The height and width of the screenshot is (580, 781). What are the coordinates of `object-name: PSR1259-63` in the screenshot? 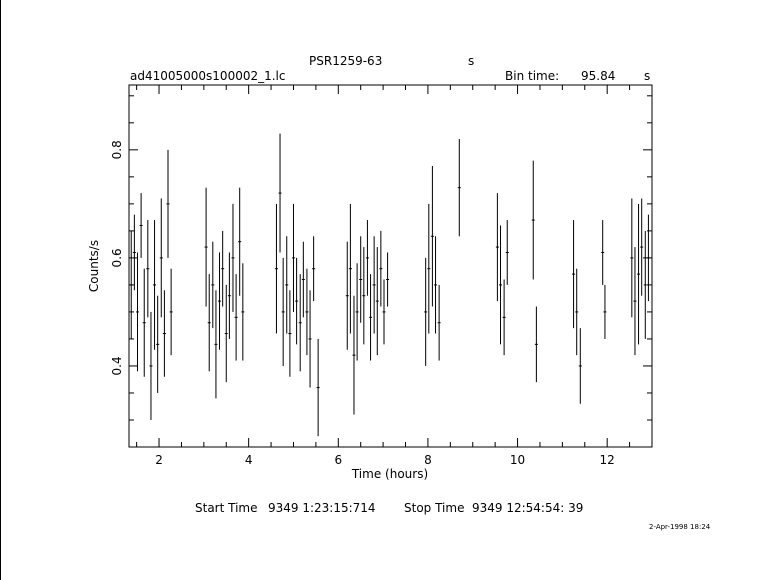 It's located at (346, 61).